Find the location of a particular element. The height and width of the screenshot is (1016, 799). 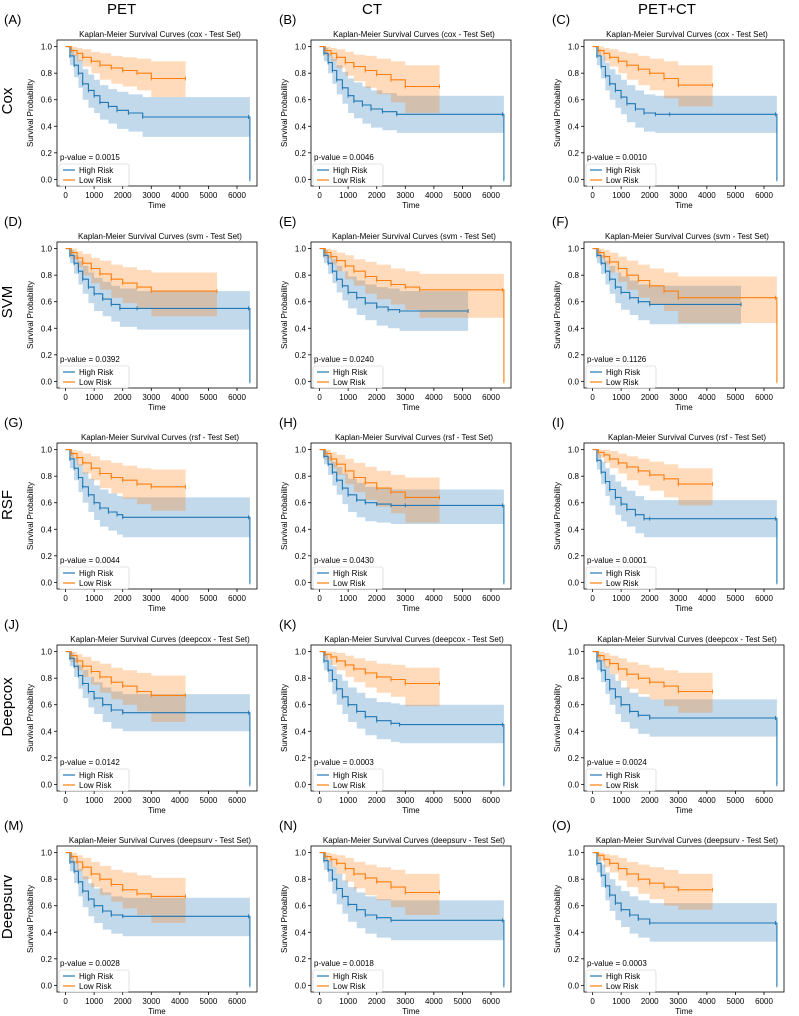

panel-label: (K) is located at coordinates (287, 624).